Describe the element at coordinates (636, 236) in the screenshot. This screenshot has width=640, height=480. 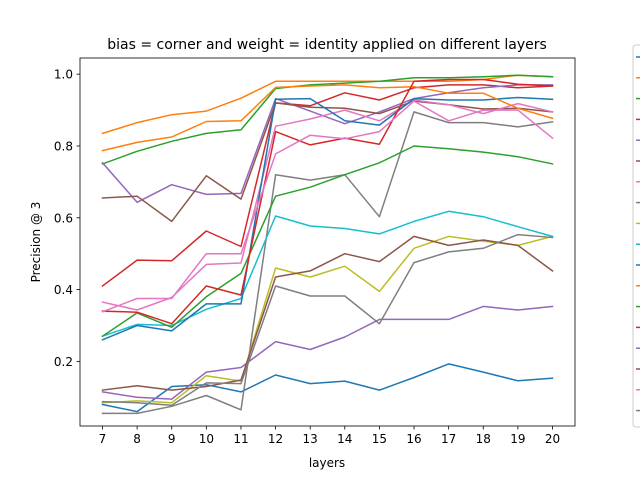
I see `legend` at that location.